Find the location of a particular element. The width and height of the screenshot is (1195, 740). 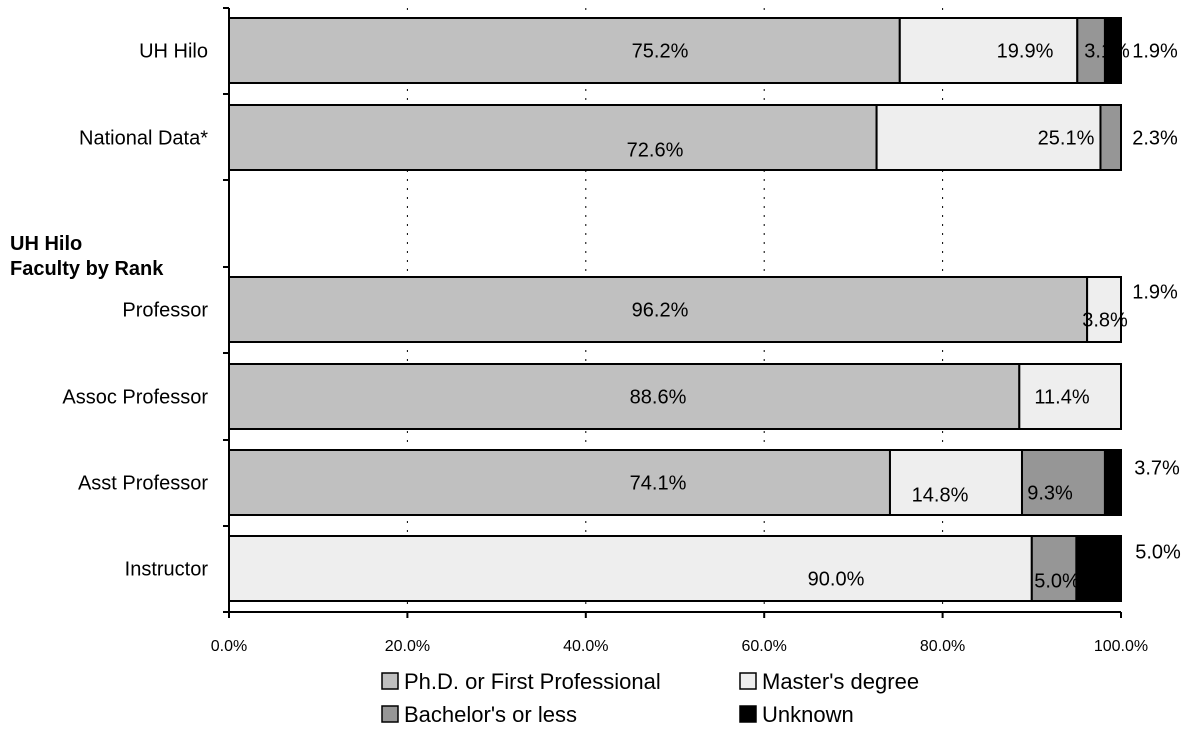

category-label: Asst Professor is located at coordinates (143, 484).